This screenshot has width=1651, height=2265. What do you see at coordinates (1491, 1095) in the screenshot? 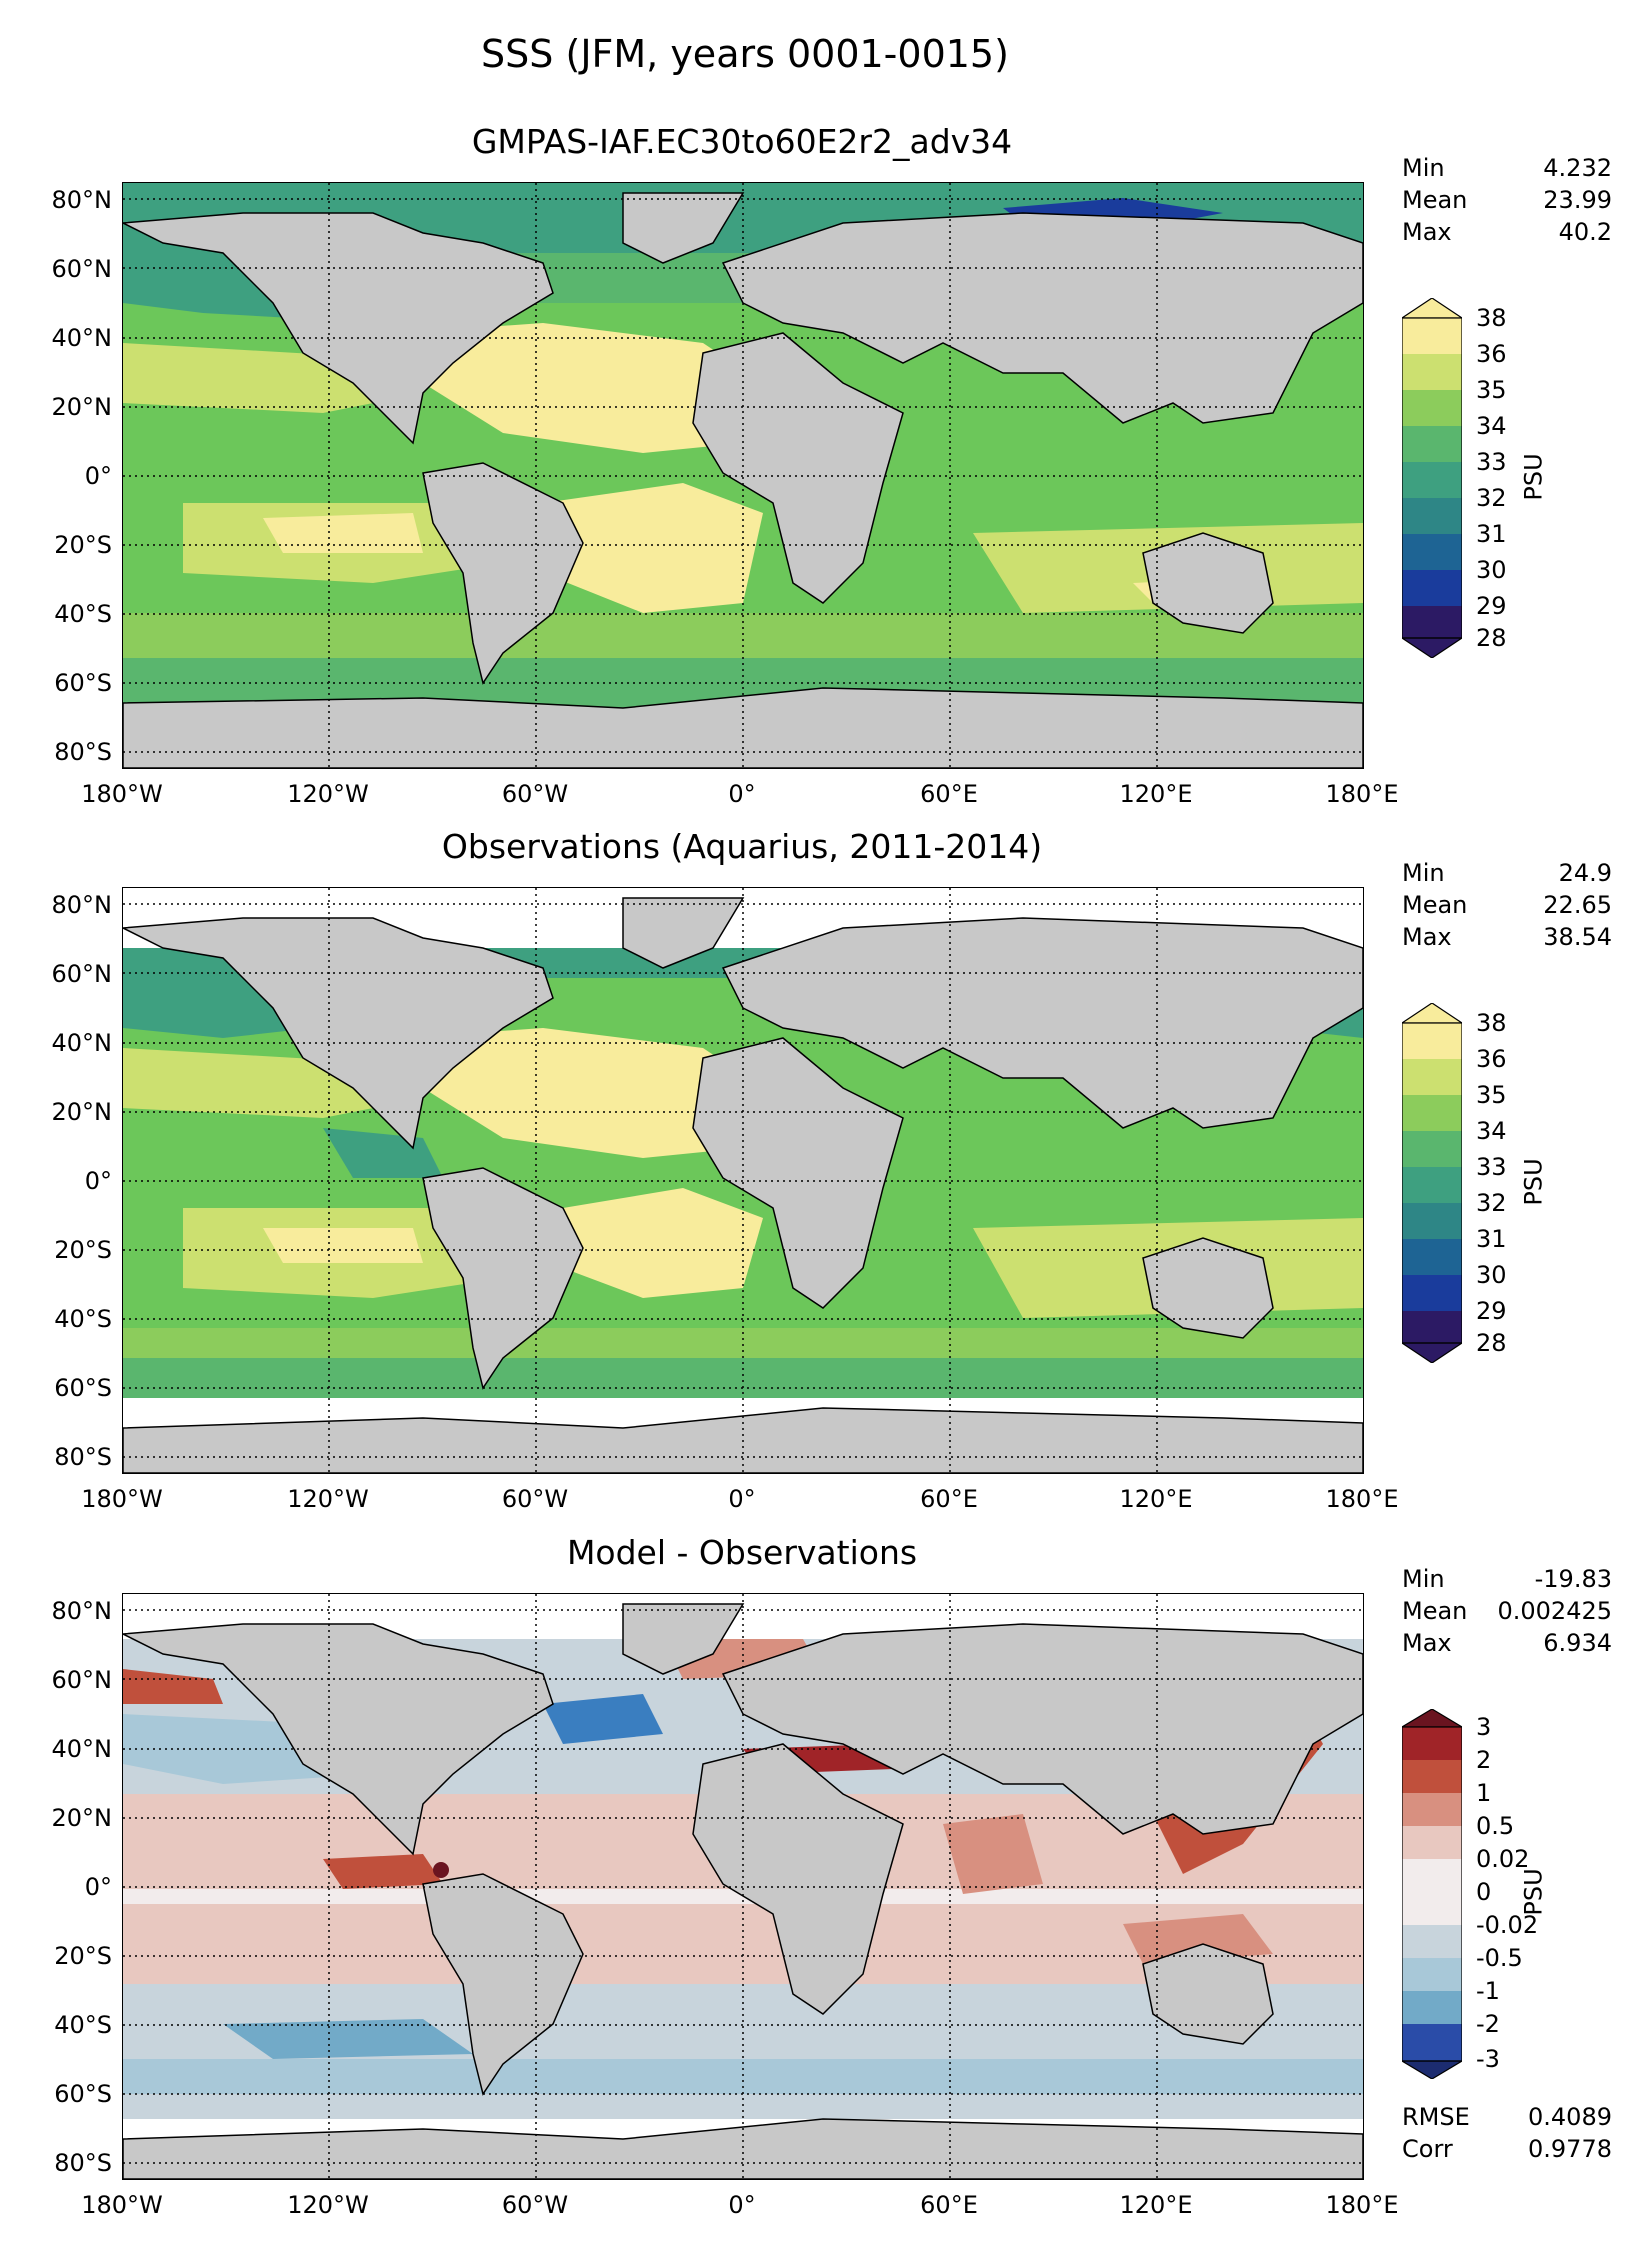
I see `colorbar-tick: 35` at bounding box center [1491, 1095].